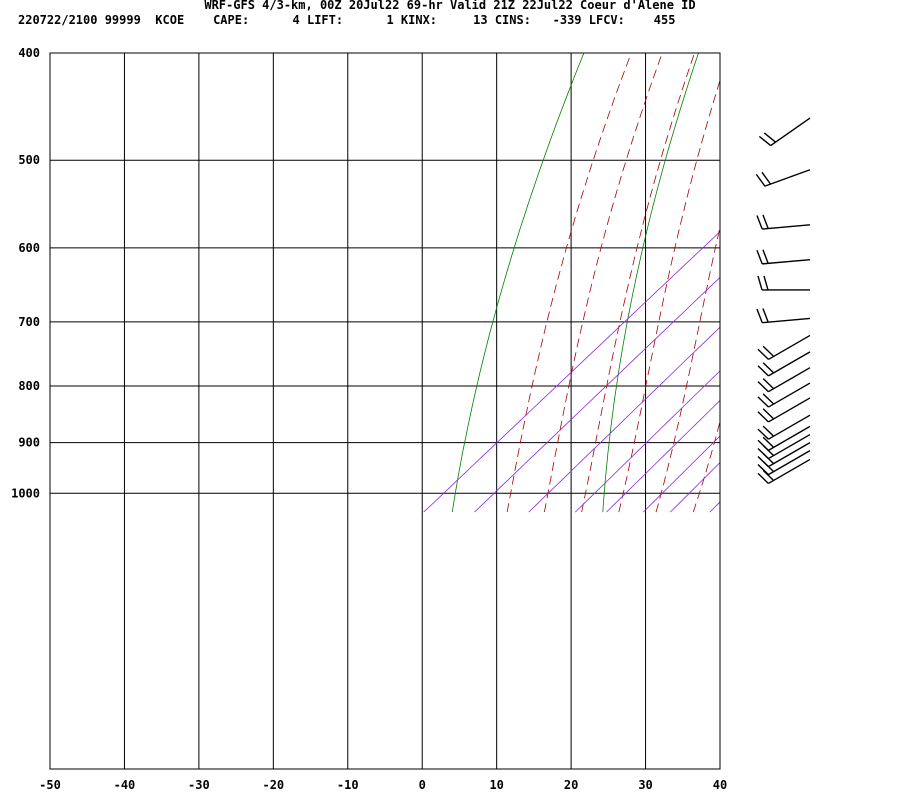 The width and height of the screenshot is (900, 800). I want to click on pressure-tick-label: 400, so click(29, 53).